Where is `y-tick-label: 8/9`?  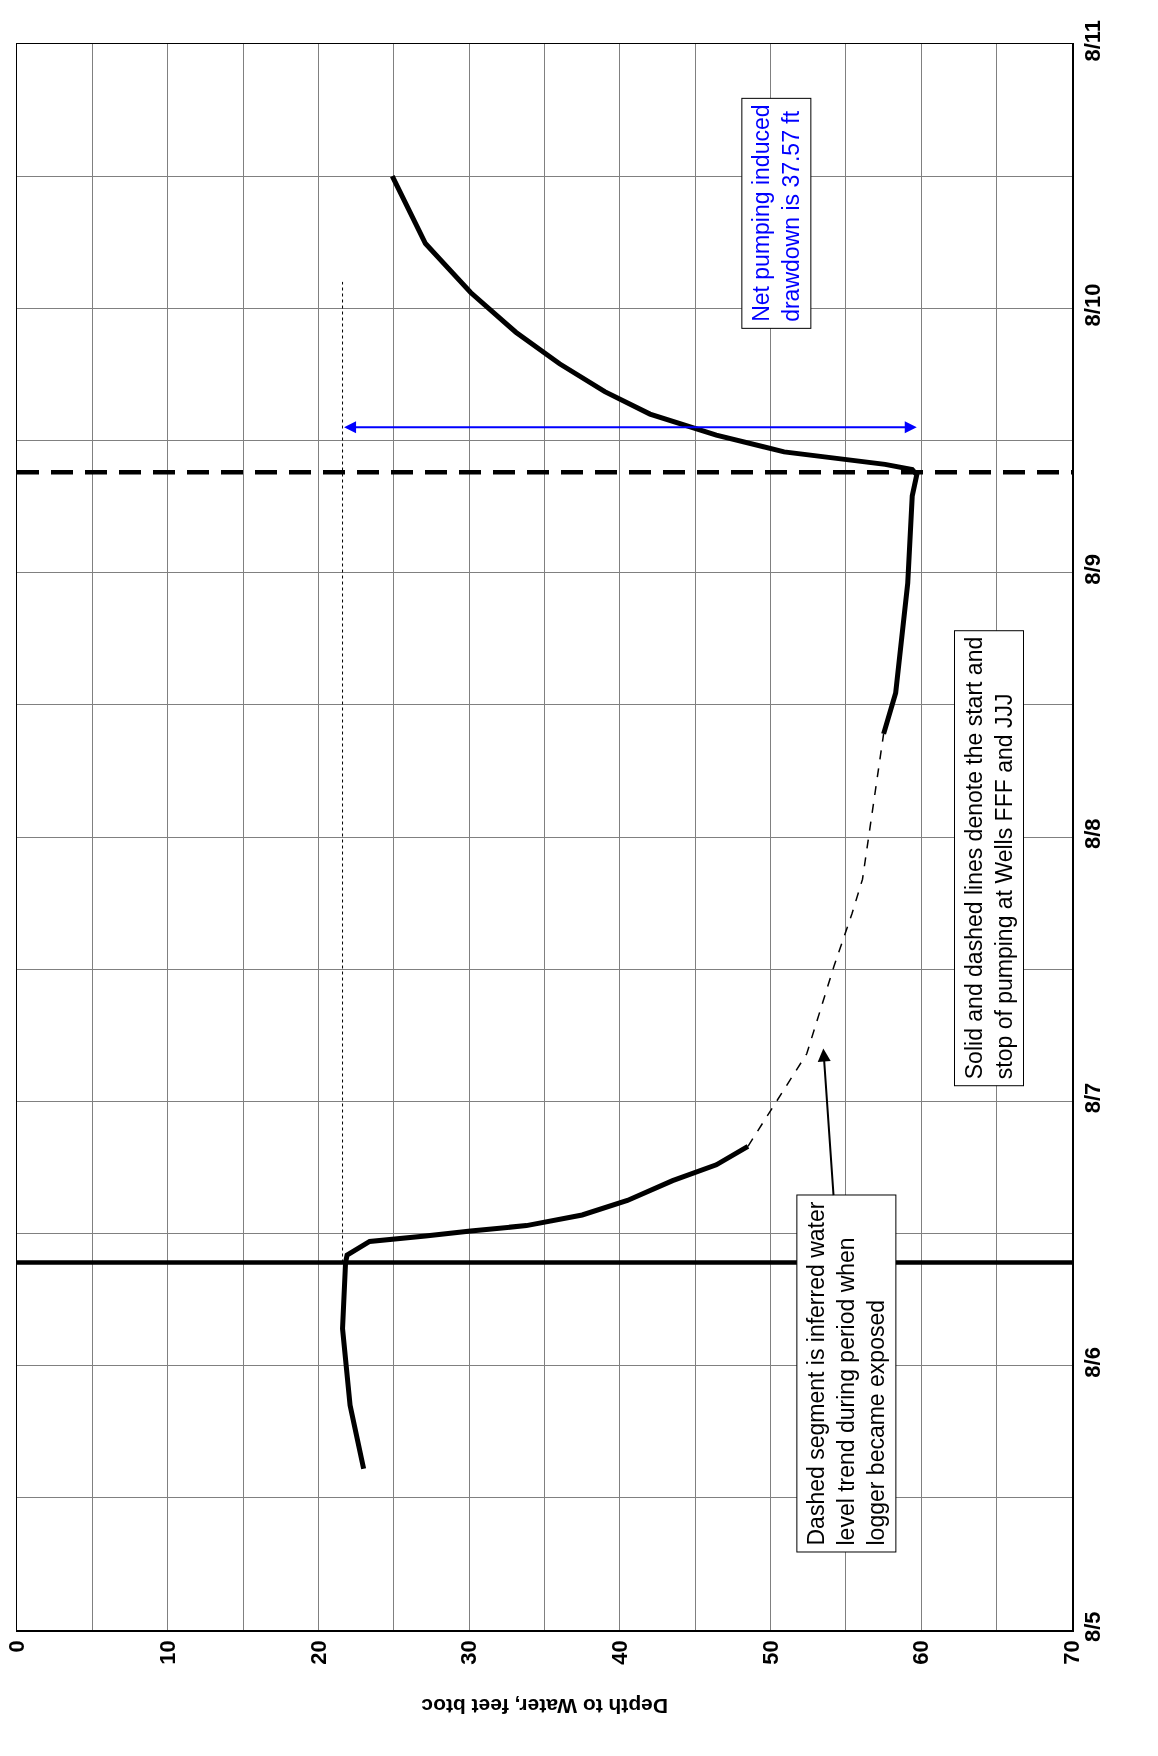
y-tick-label: 8/9 is located at coordinates (1092, 569).